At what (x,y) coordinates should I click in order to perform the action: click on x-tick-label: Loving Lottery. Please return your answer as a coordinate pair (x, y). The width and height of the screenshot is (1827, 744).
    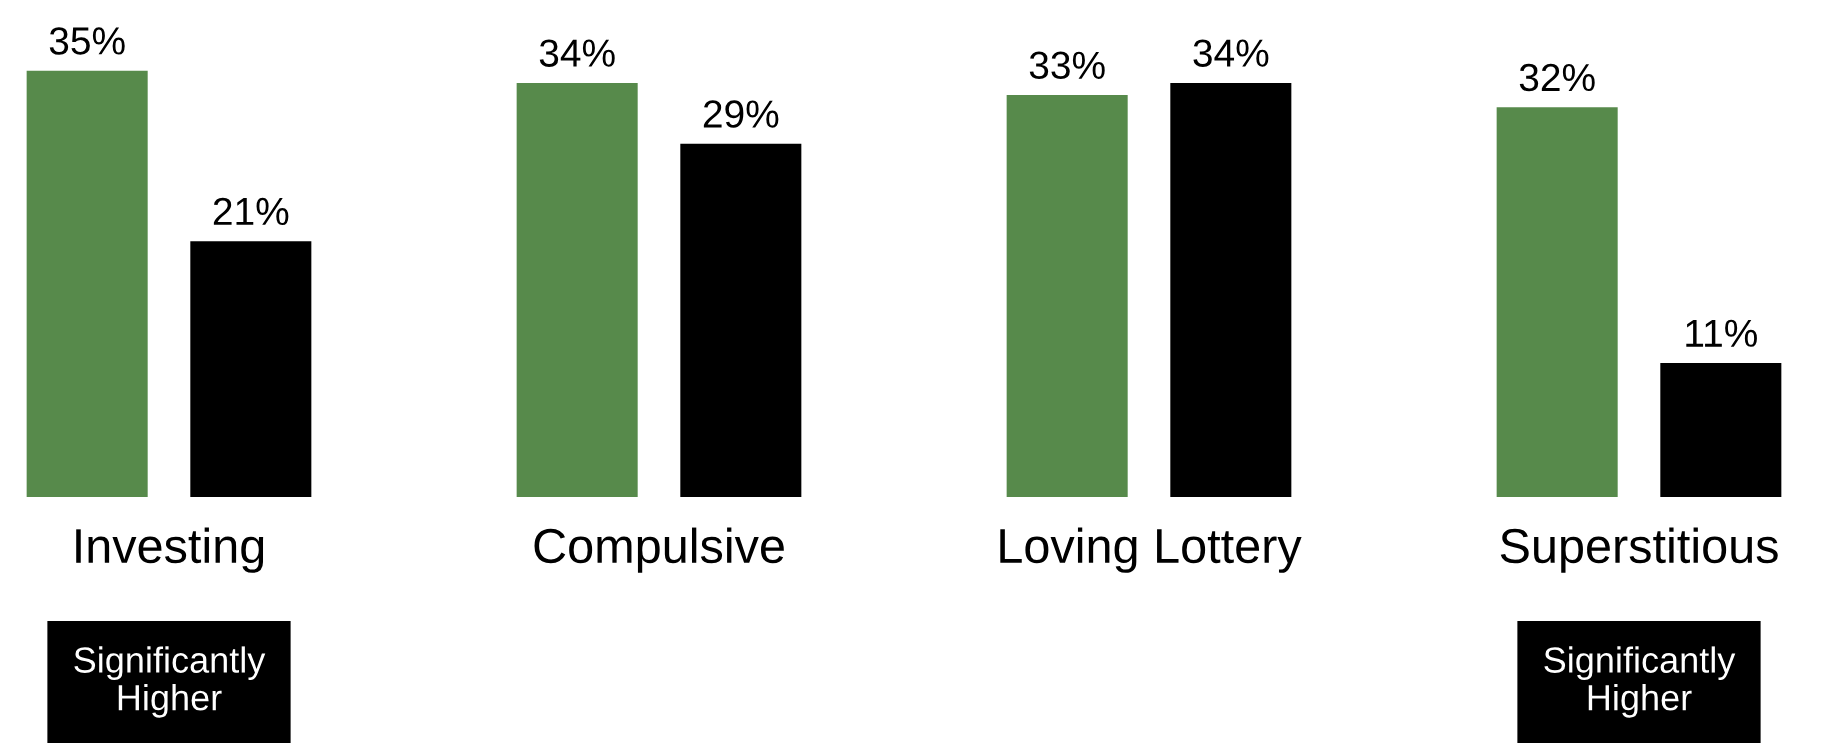
    Looking at the image, I should click on (1151, 550).